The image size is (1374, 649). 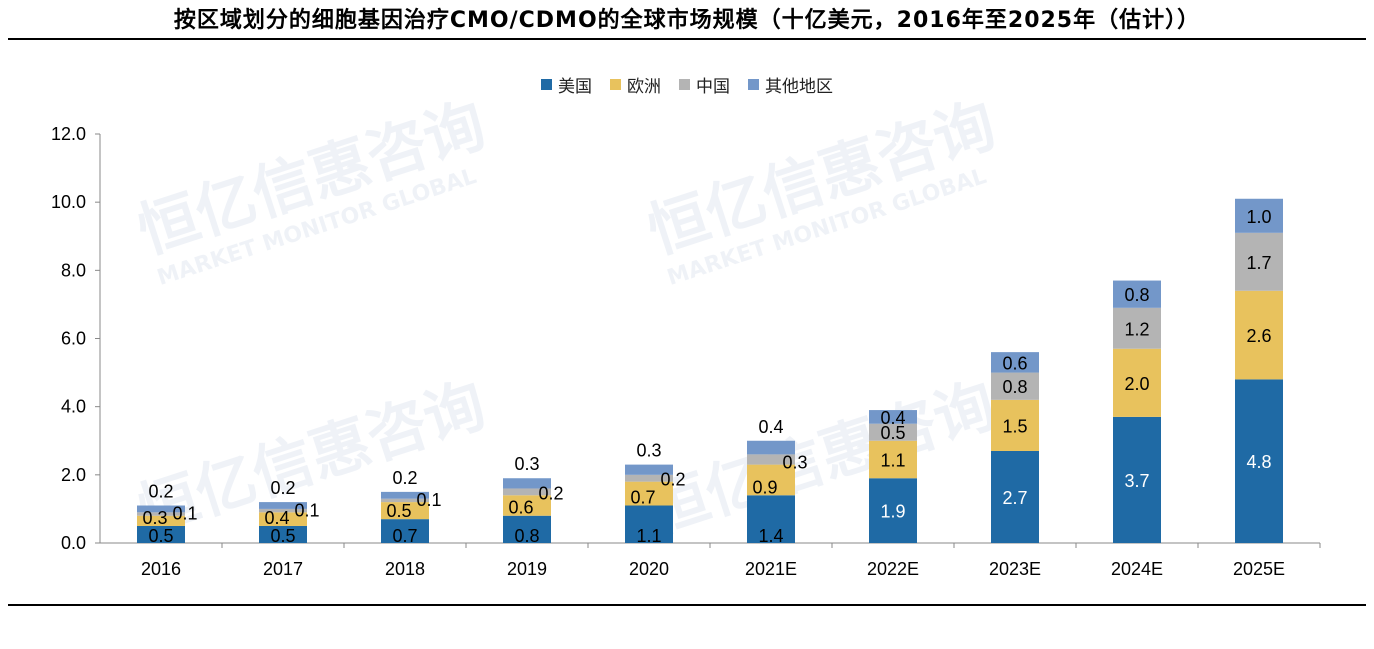 What do you see at coordinates (771, 569) in the screenshot?
I see `x-tick-label: 2021E` at bounding box center [771, 569].